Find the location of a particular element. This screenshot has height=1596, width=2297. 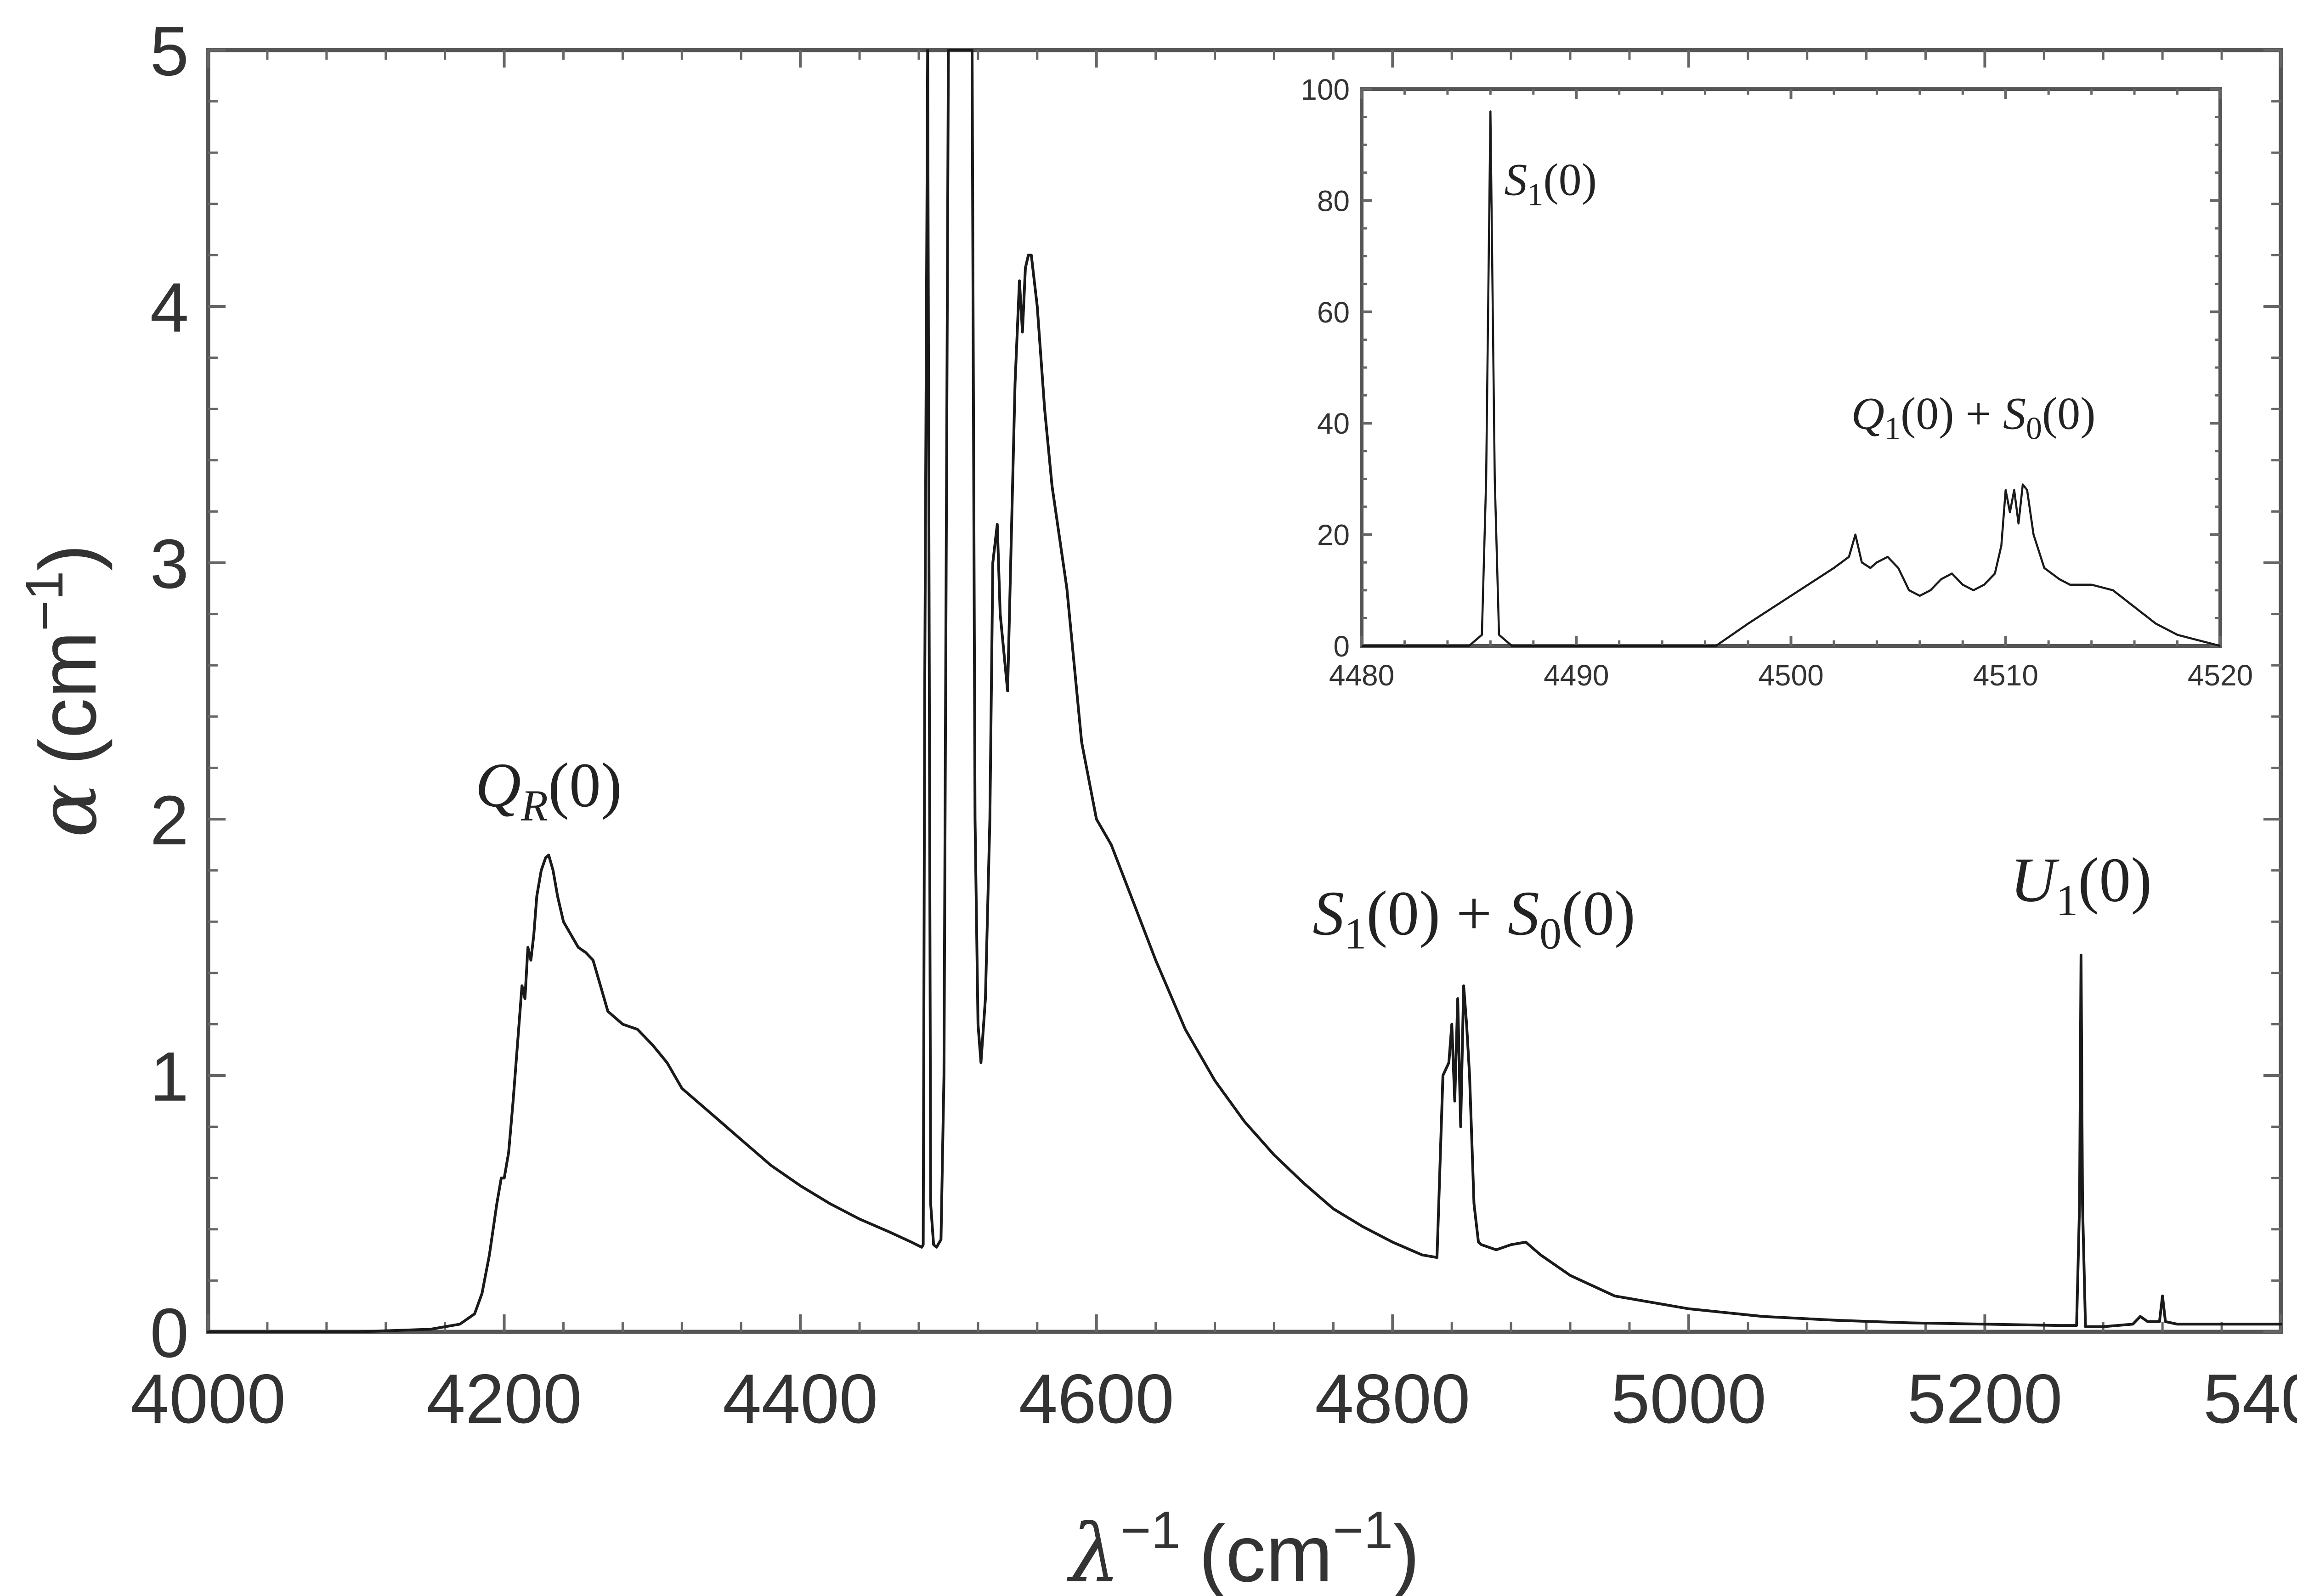

x-axis-unit-close: ) is located at coordinates (1406, 1552).